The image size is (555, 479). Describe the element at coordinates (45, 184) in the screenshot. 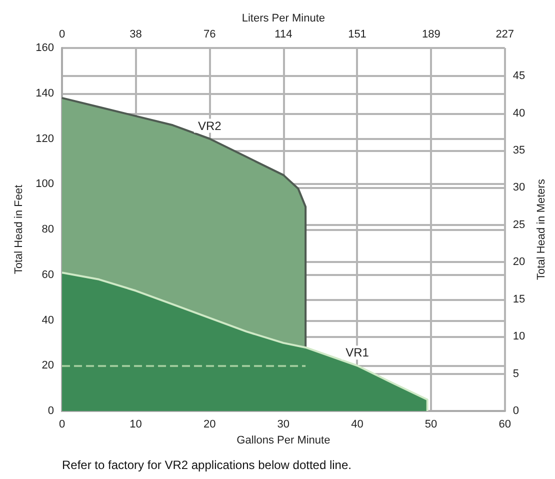

I see `y-tick-label: 100` at that location.